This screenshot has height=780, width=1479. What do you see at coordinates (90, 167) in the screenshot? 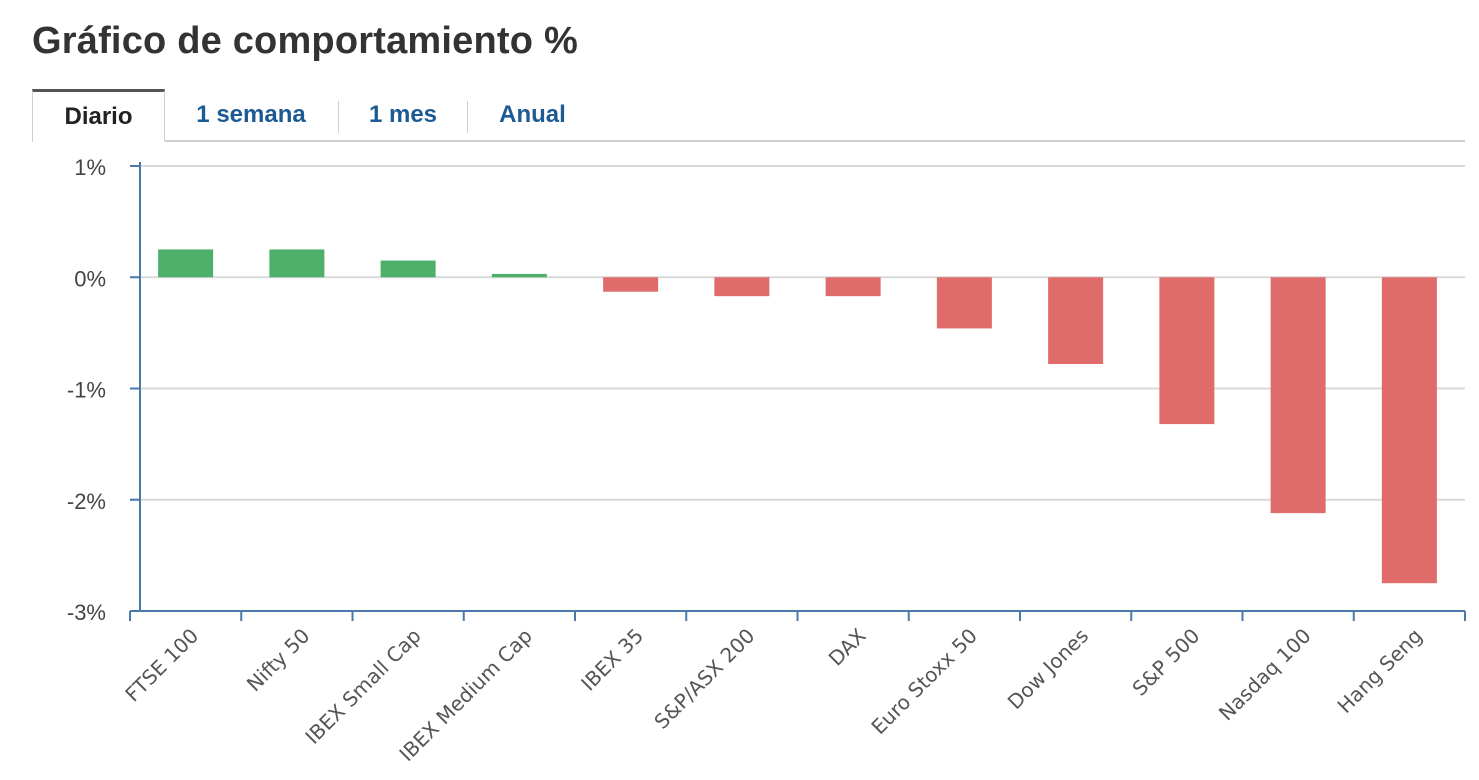
I see `y-tick-label: 1%` at bounding box center [90, 167].